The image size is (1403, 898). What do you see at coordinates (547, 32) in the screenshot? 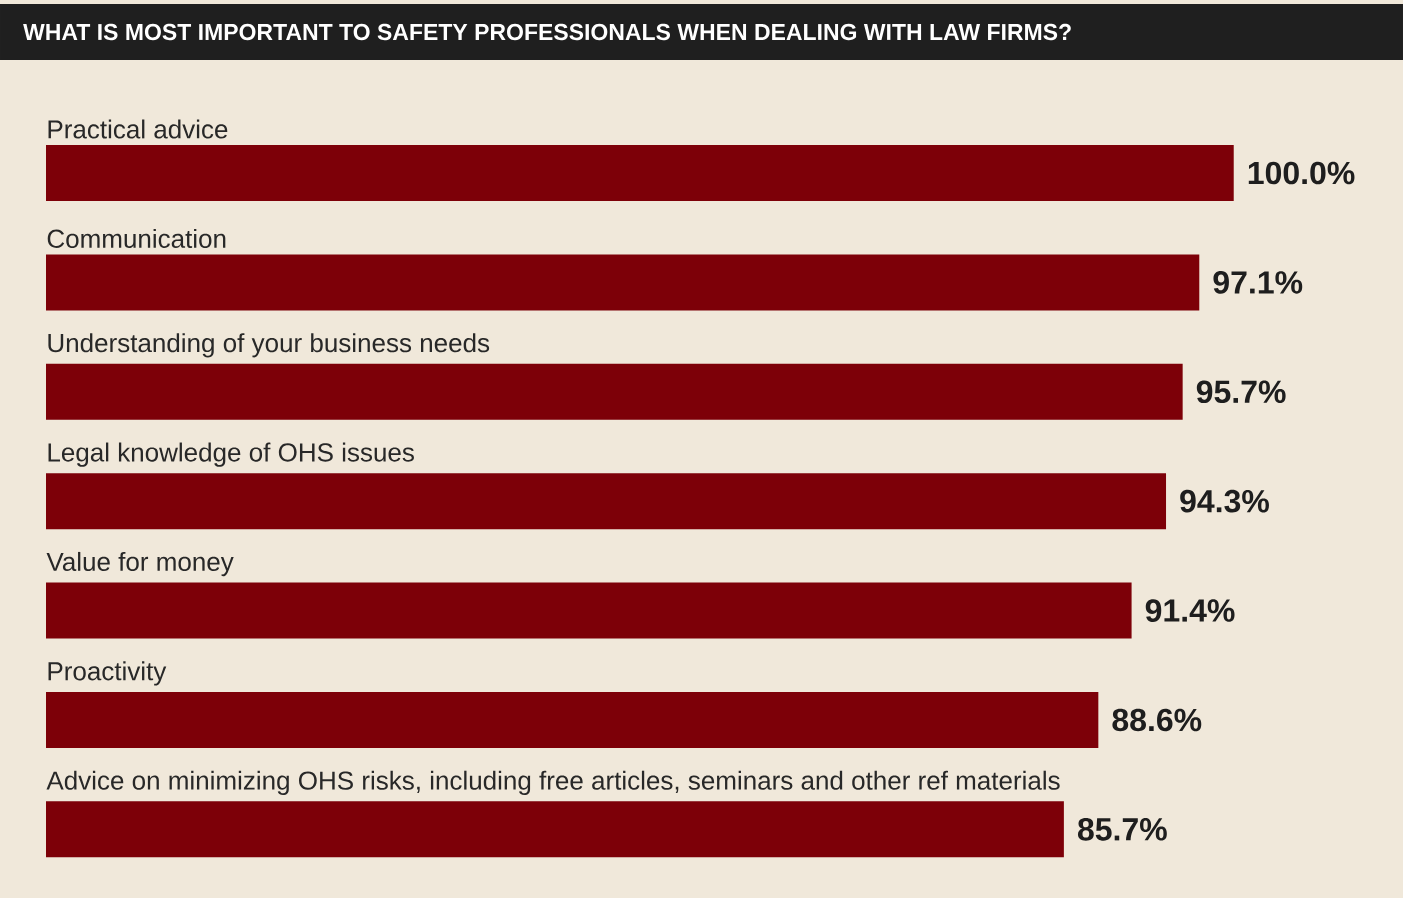
I see `chart-title: WHAT IS MOST IMPORTANT TO SAFETY PROFESSIONALS WHEN DEALING WITH LAW FIRMS?` at bounding box center [547, 32].